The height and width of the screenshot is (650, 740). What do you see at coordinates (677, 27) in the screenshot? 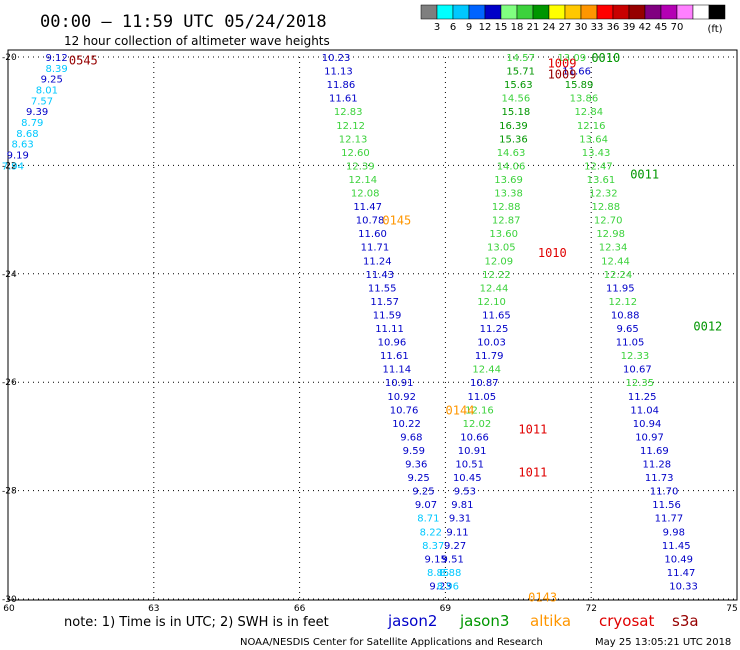
I see `colorbar-label: 70` at bounding box center [677, 27].